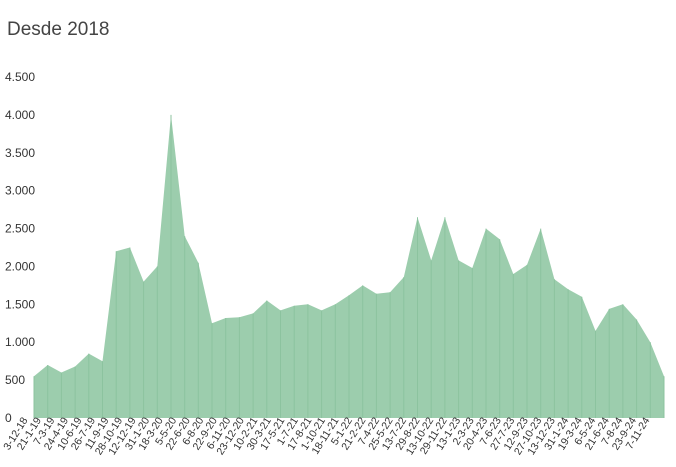 This screenshot has width=676, height=467. I want to click on y-tick-label: 2.500, so click(20, 229).